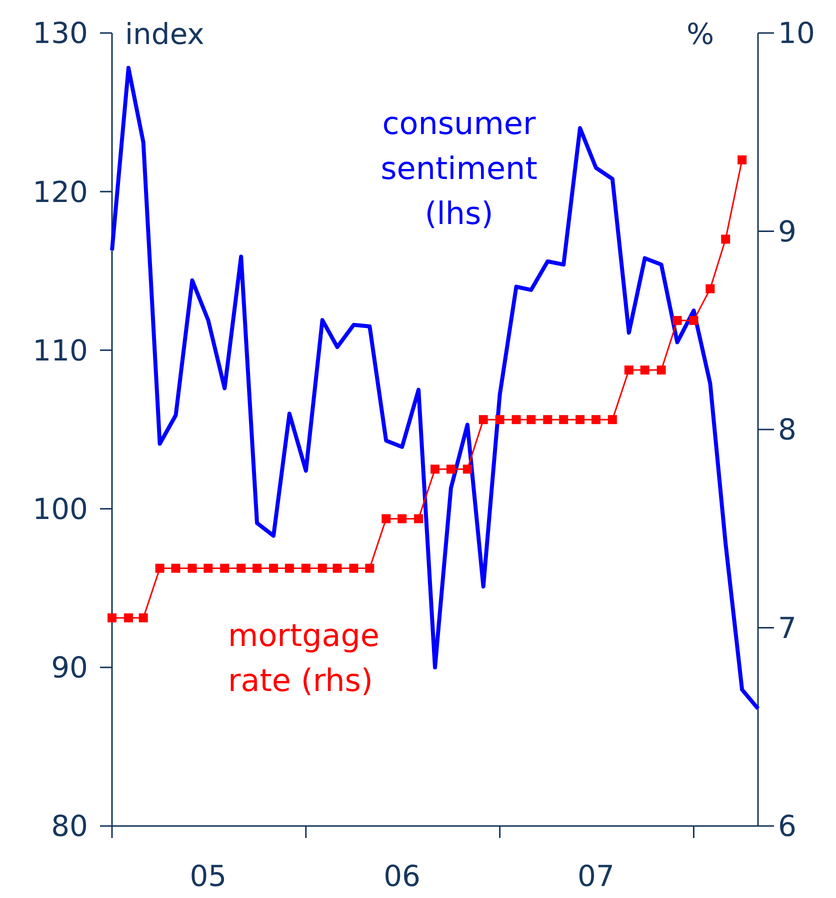  What do you see at coordinates (787, 231) in the screenshot?
I see `y2-tick-label: 9` at bounding box center [787, 231].